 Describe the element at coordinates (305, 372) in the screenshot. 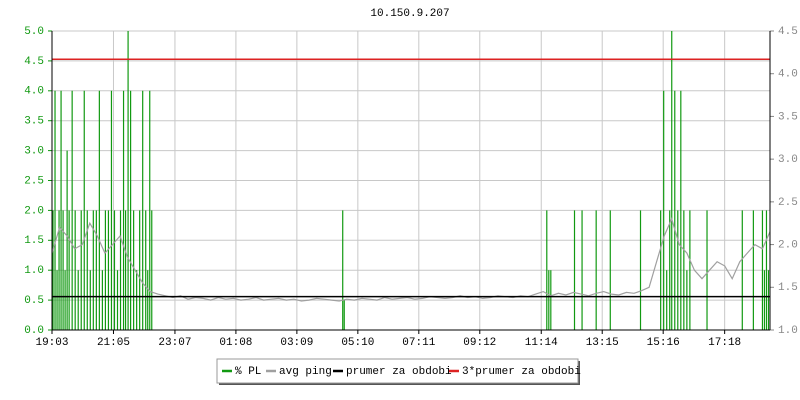

I see `legend-label: avg ping` at that location.